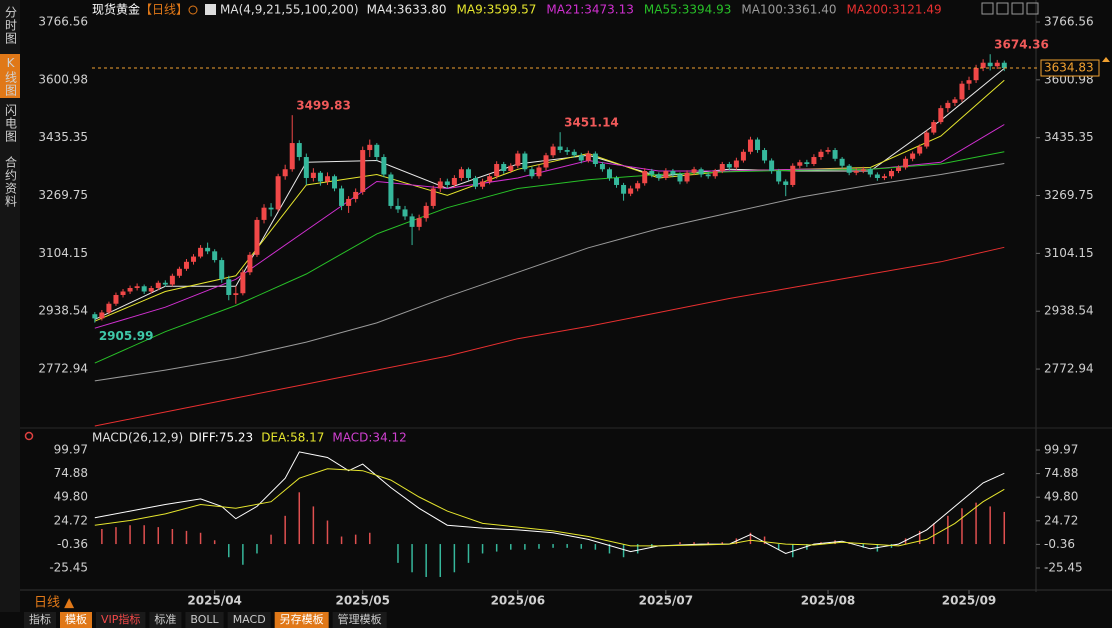  What do you see at coordinates (137, 438) in the screenshot?
I see `macd-title: MACD(26,12,9)` at bounding box center [137, 438].